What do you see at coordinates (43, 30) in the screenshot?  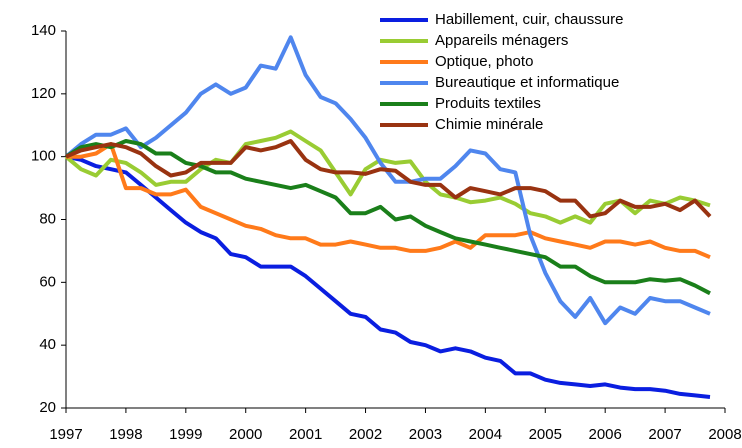 I see `y-tick-label: 140` at bounding box center [43, 30].